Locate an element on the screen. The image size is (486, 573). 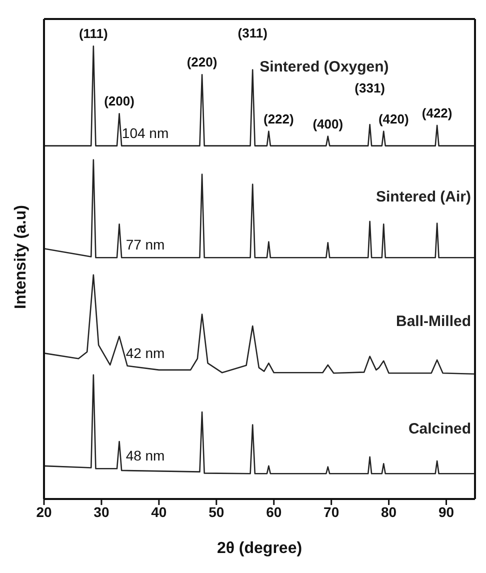
x-axis-title: 2θ (degree) is located at coordinates (259, 548).